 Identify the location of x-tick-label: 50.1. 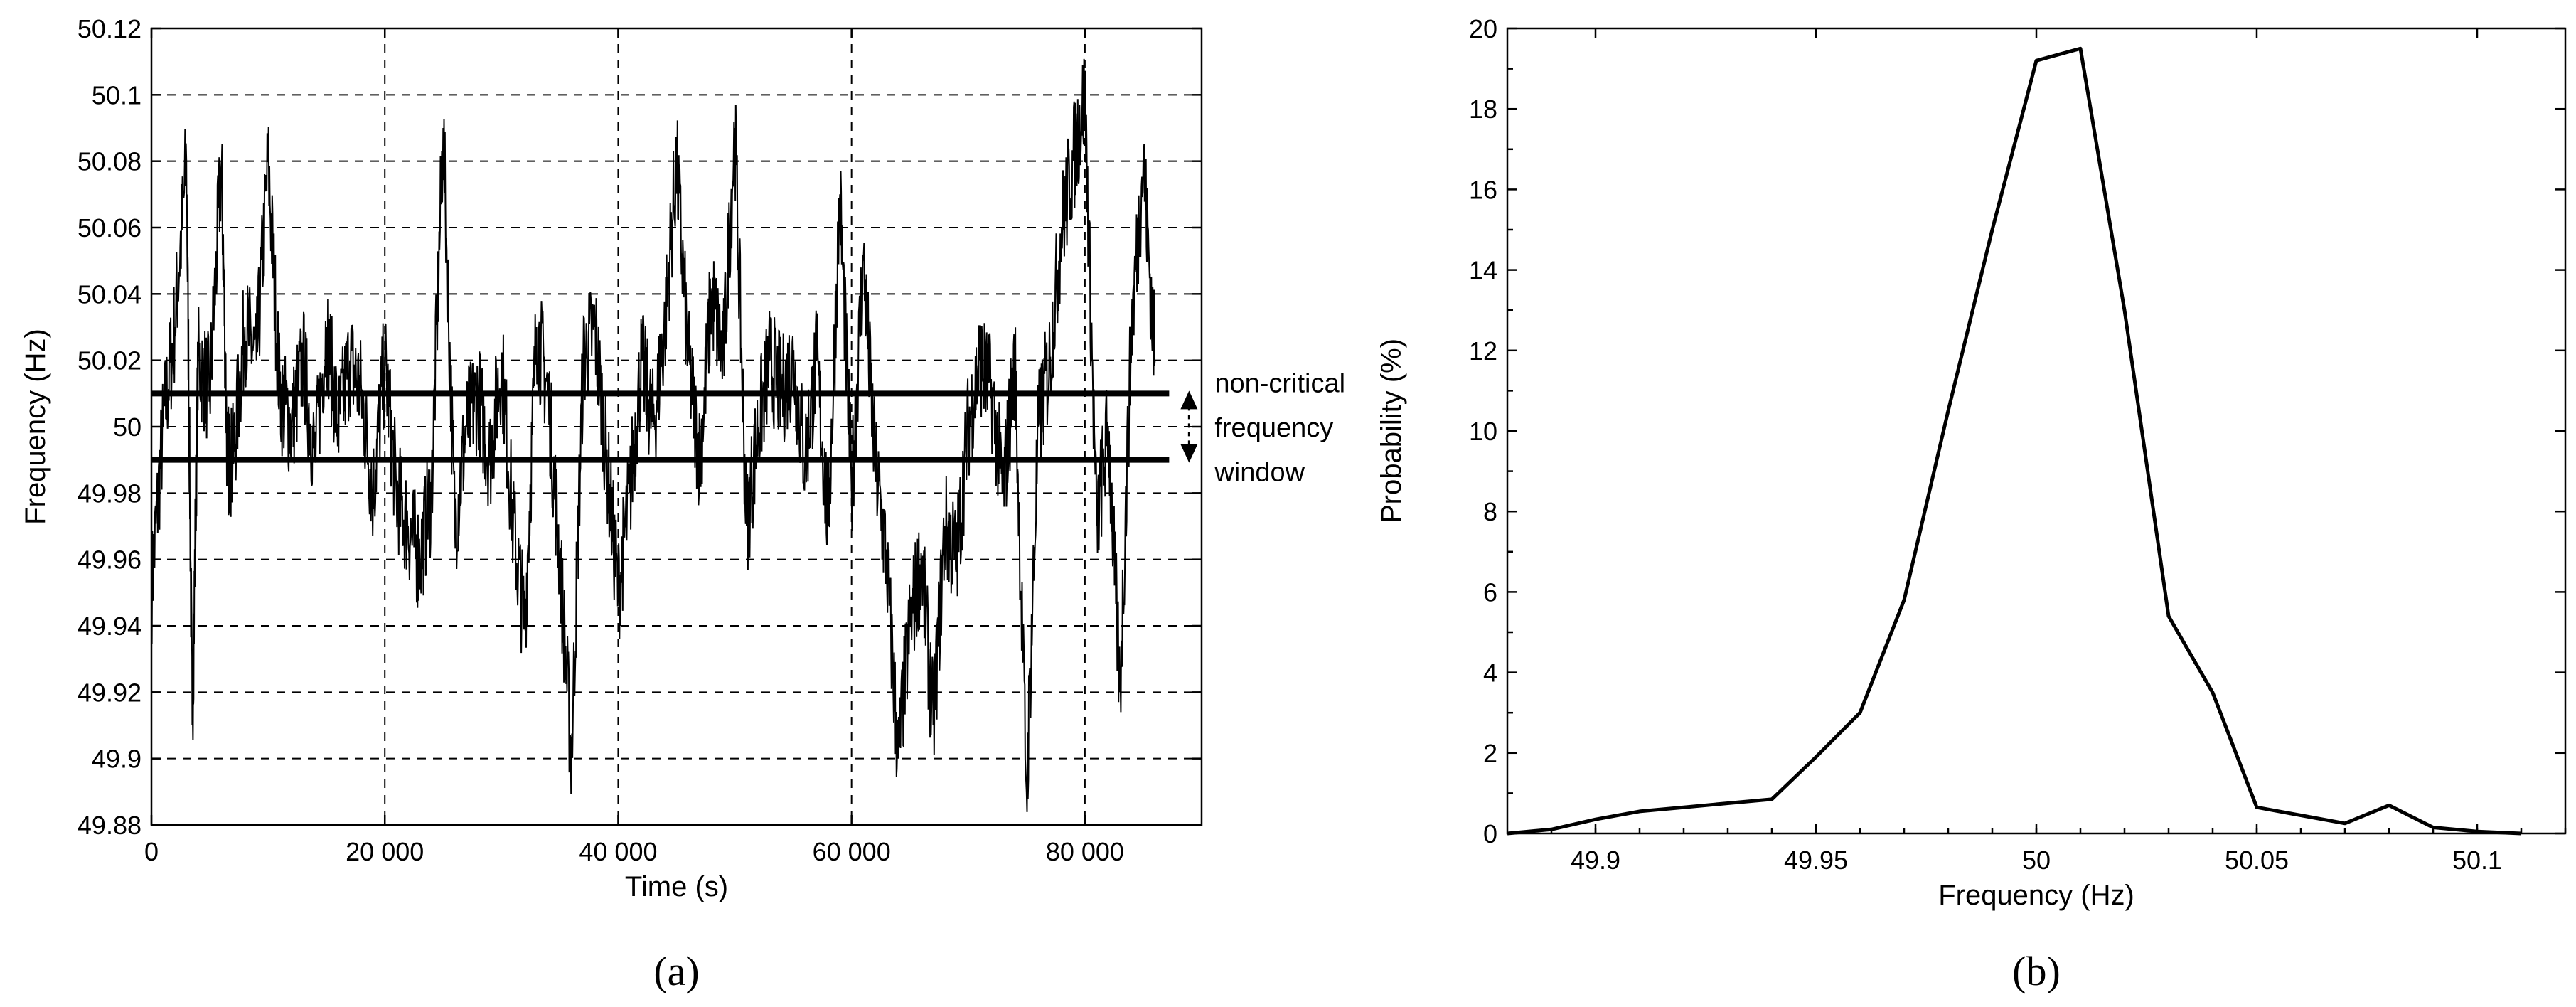
(2477, 860).